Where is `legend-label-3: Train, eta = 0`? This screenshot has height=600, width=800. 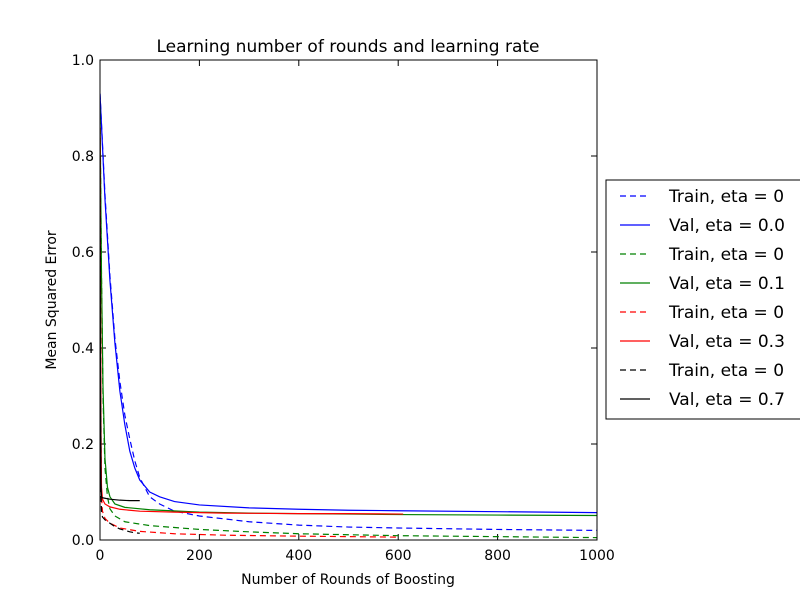 legend-label-3: Train, eta = 0 is located at coordinates (726, 255).